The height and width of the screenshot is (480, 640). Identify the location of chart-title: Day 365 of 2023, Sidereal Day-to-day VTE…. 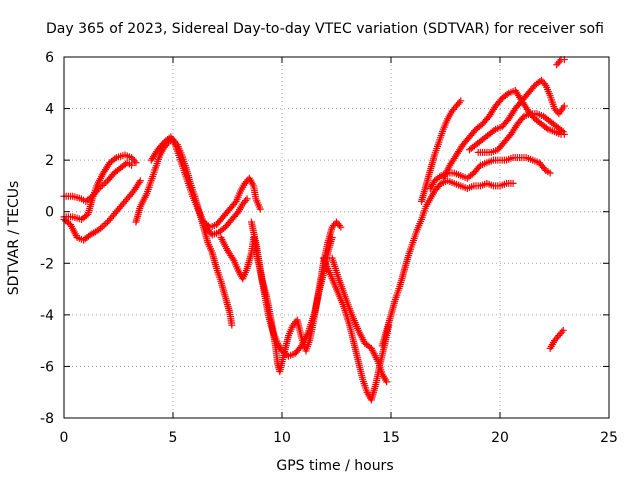
(325, 29).